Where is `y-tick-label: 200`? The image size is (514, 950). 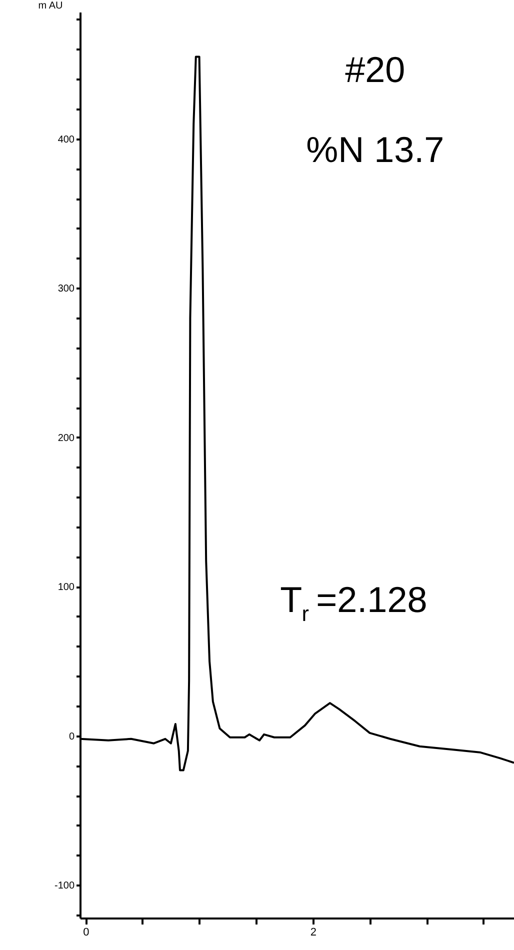
y-tick-label: 200 is located at coordinates (66, 438).